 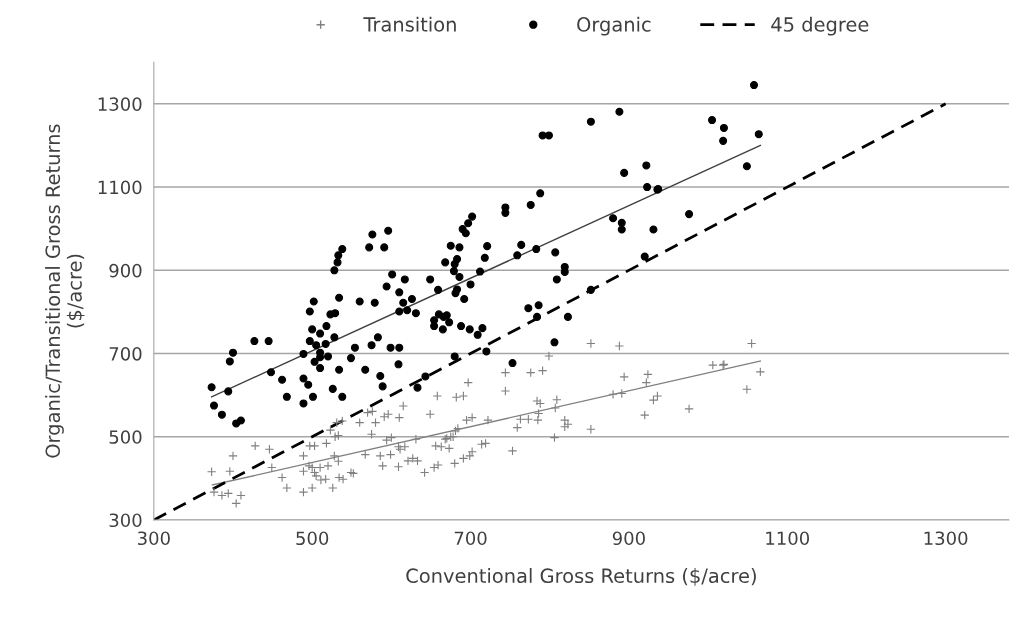 What do you see at coordinates (820, 26) in the screenshot?
I see `legend-label: 45 degree` at bounding box center [820, 26].